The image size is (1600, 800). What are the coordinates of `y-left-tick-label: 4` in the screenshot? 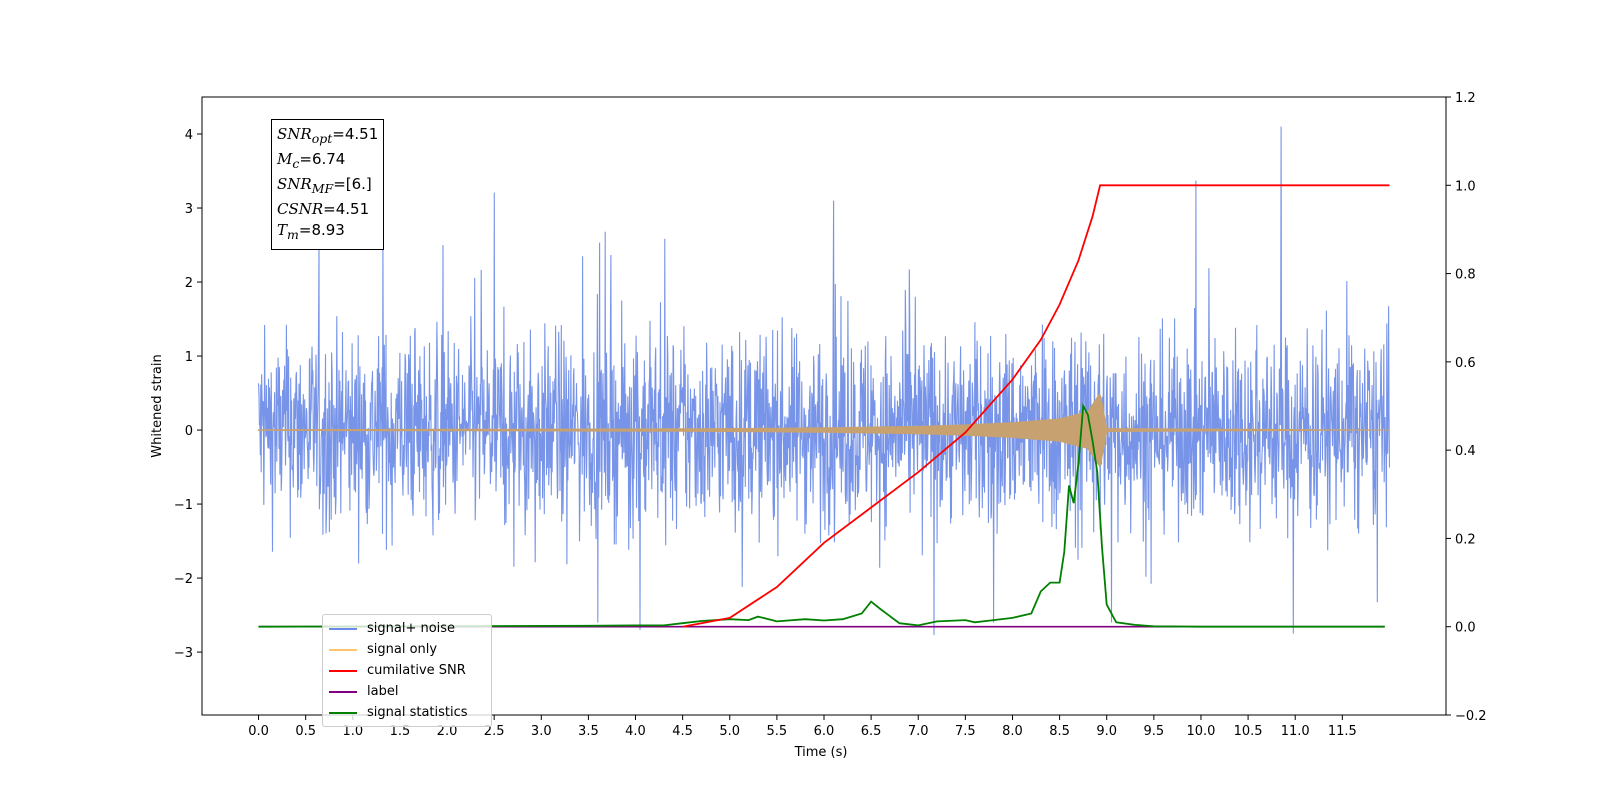 It's located at (189, 135).